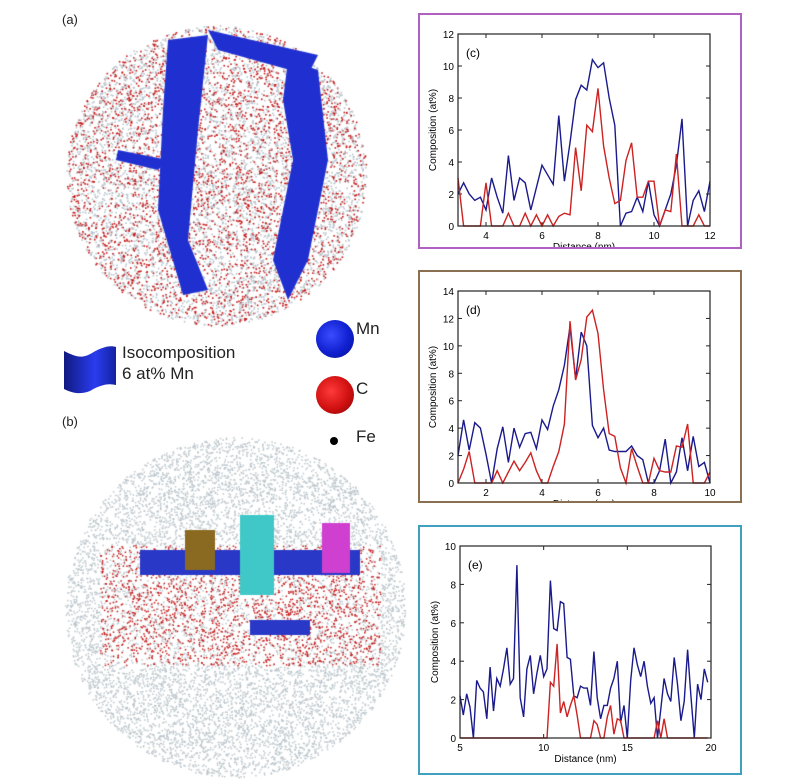 The image size is (800, 782). Describe the element at coordinates (335, 395) in the screenshot. I see `c-atom-icon` at that location.